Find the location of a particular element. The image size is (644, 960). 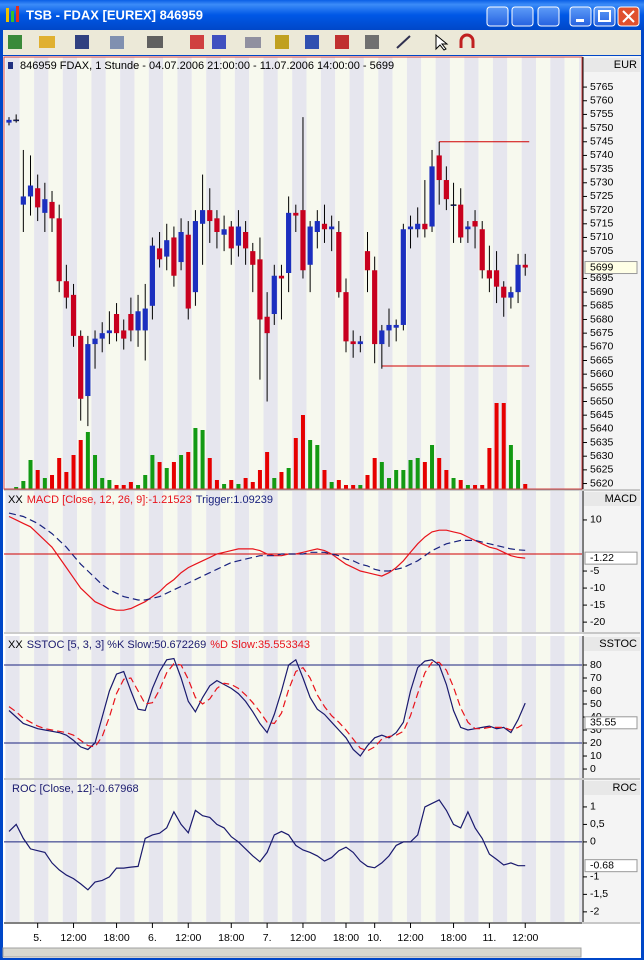

y-tick-label: 5670 is located at coordinates (602, 347).